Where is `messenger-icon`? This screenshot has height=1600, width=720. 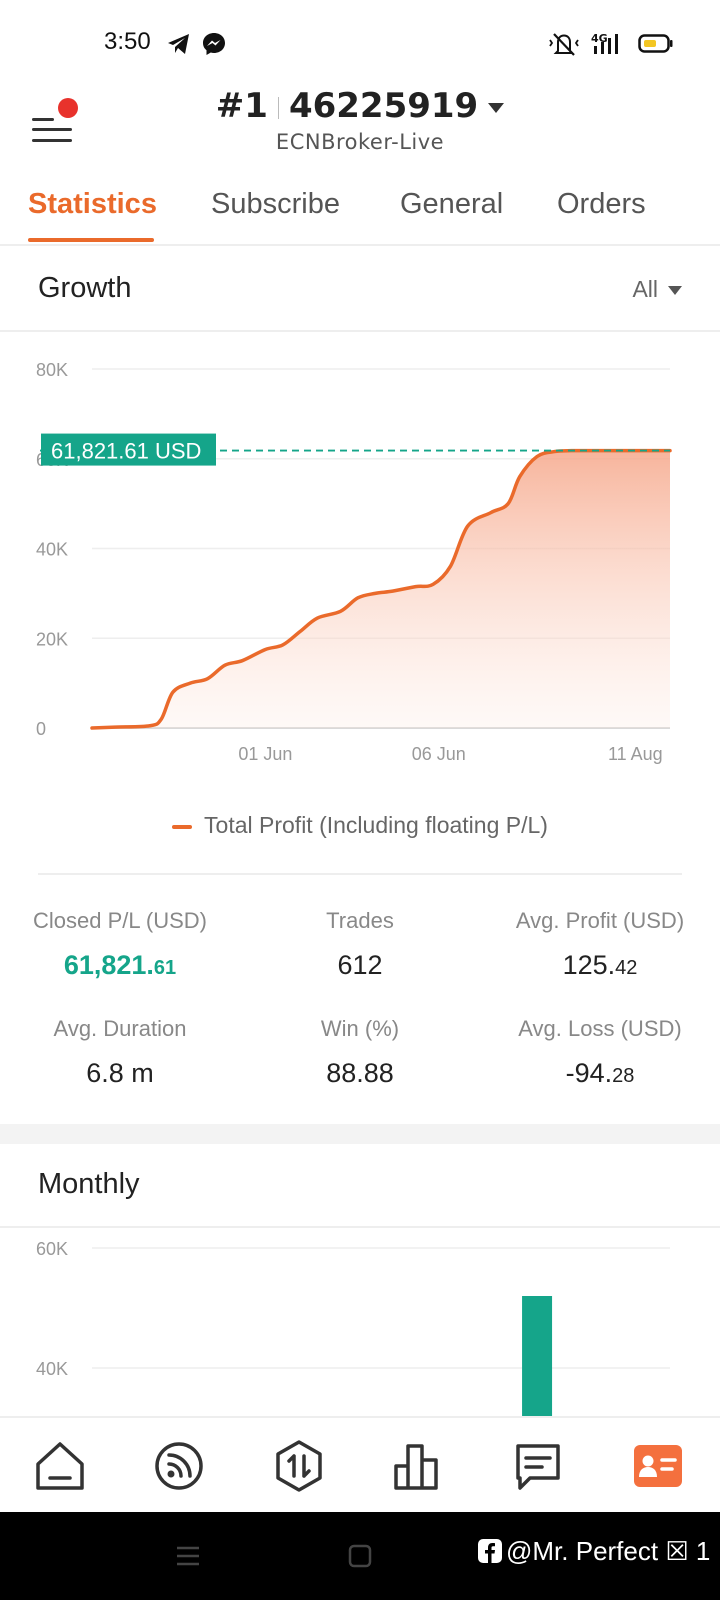
messenger-icon is located at coordinates (214, 44).